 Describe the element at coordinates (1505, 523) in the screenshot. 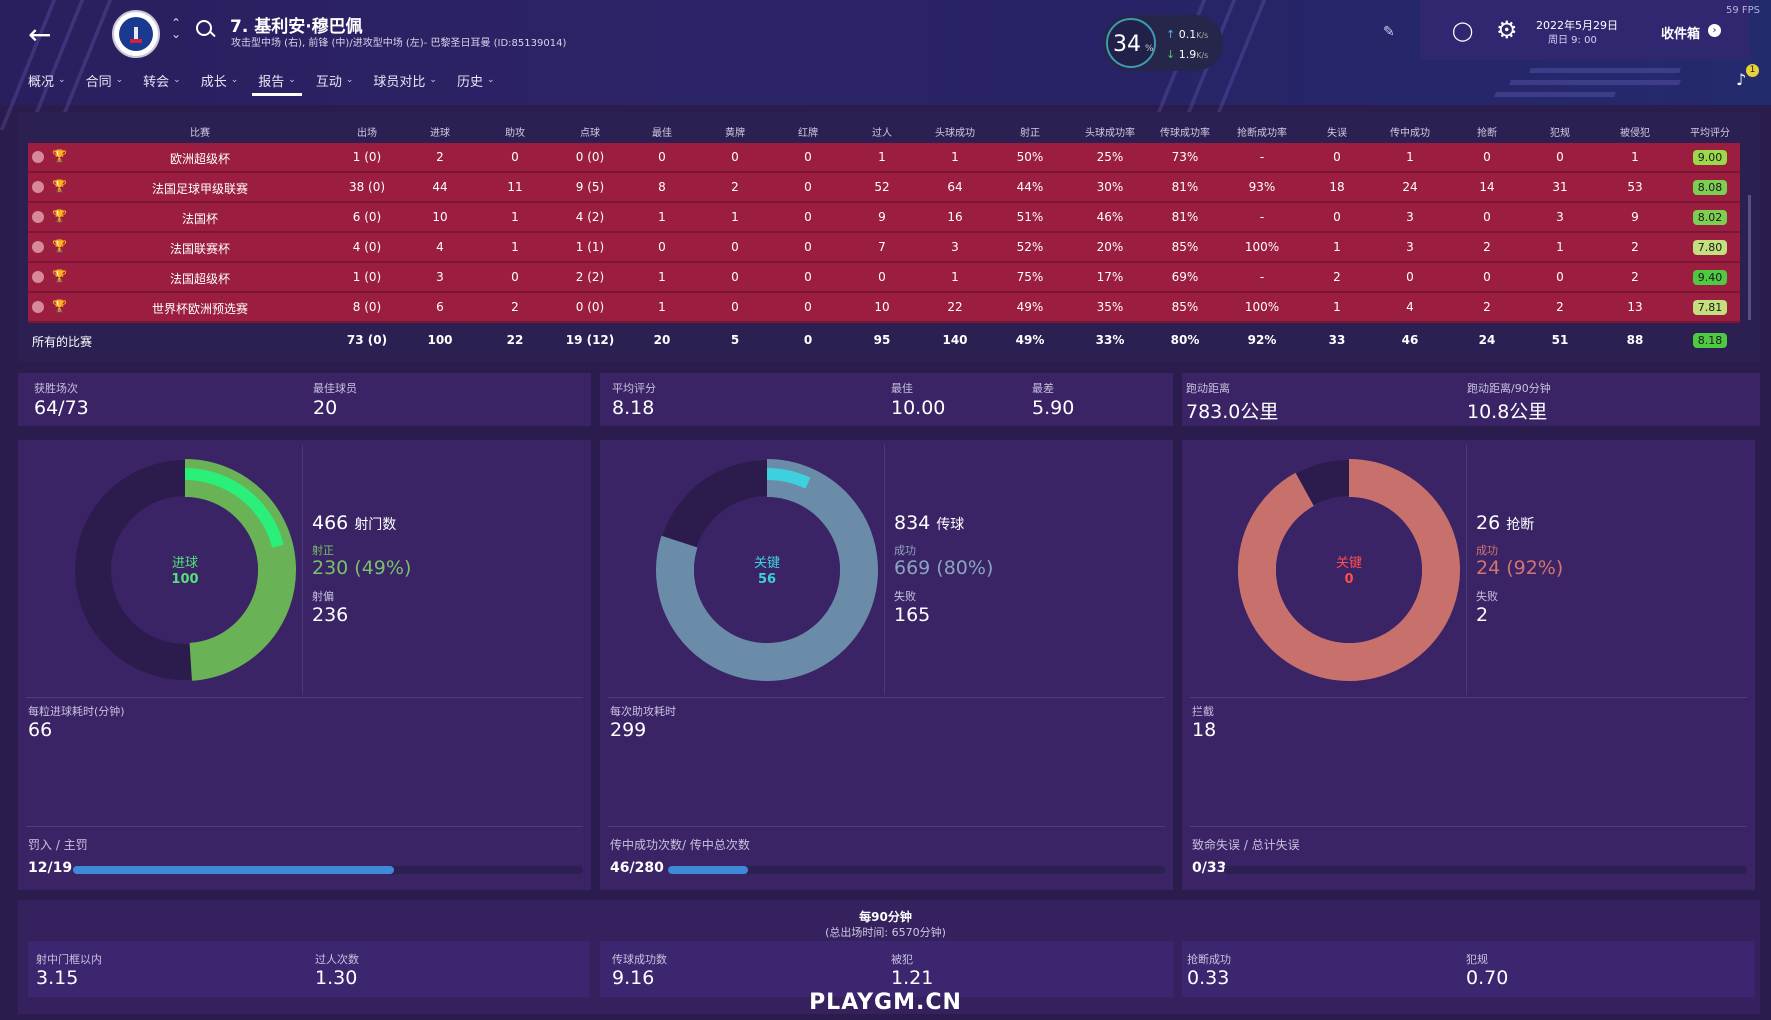

I see `panel-total: 26 抢断` at that location.